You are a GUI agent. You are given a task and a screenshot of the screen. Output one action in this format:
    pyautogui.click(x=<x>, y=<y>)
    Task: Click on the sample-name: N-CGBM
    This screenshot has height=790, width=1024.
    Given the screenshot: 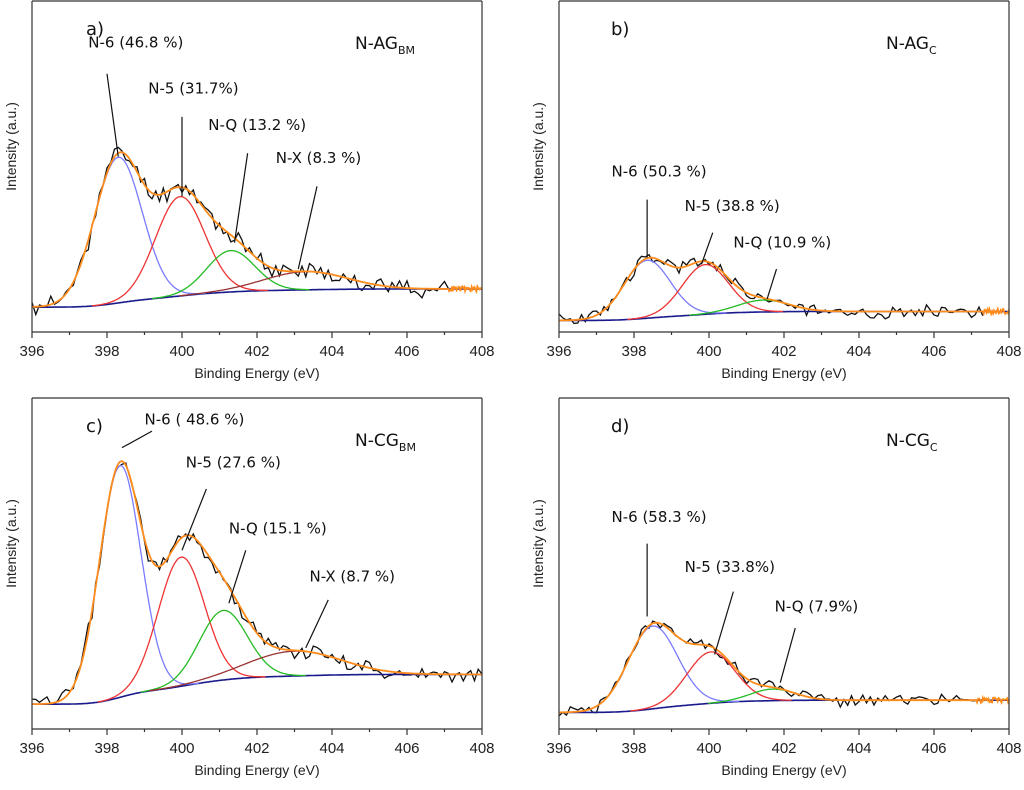 What is the action you would take?
    pyautogui.click(x=385, y=442)
    